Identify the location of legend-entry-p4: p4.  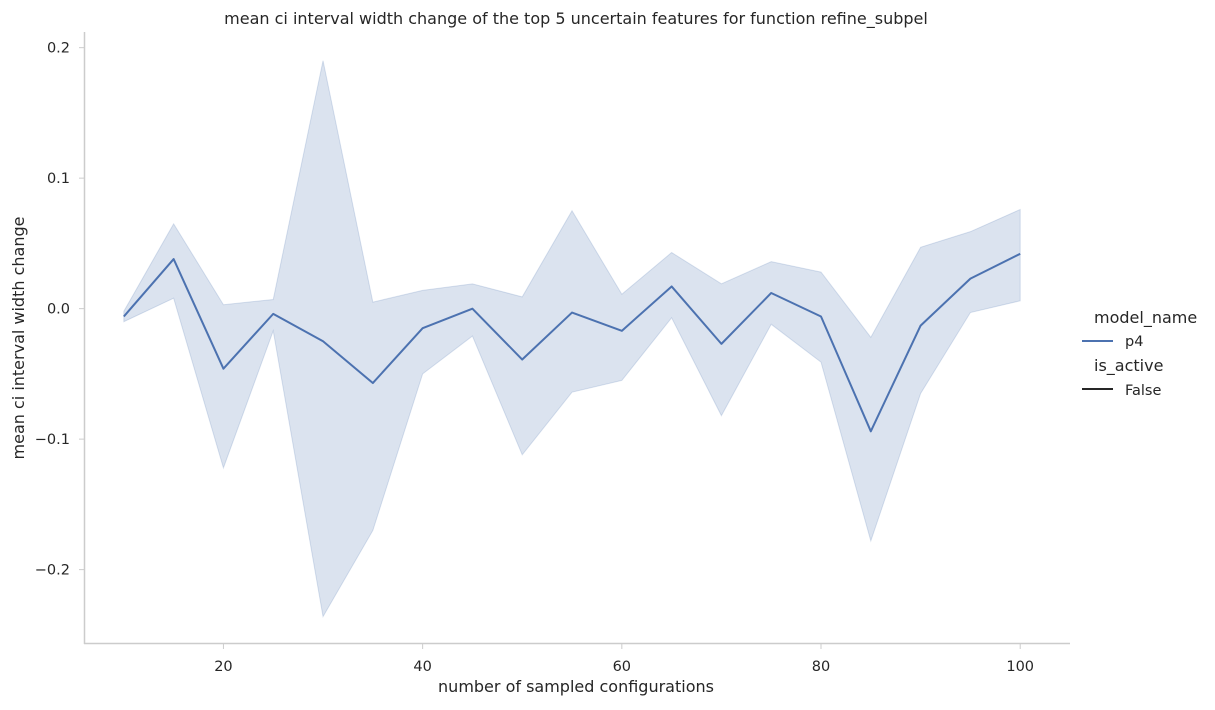
(1134, 342).